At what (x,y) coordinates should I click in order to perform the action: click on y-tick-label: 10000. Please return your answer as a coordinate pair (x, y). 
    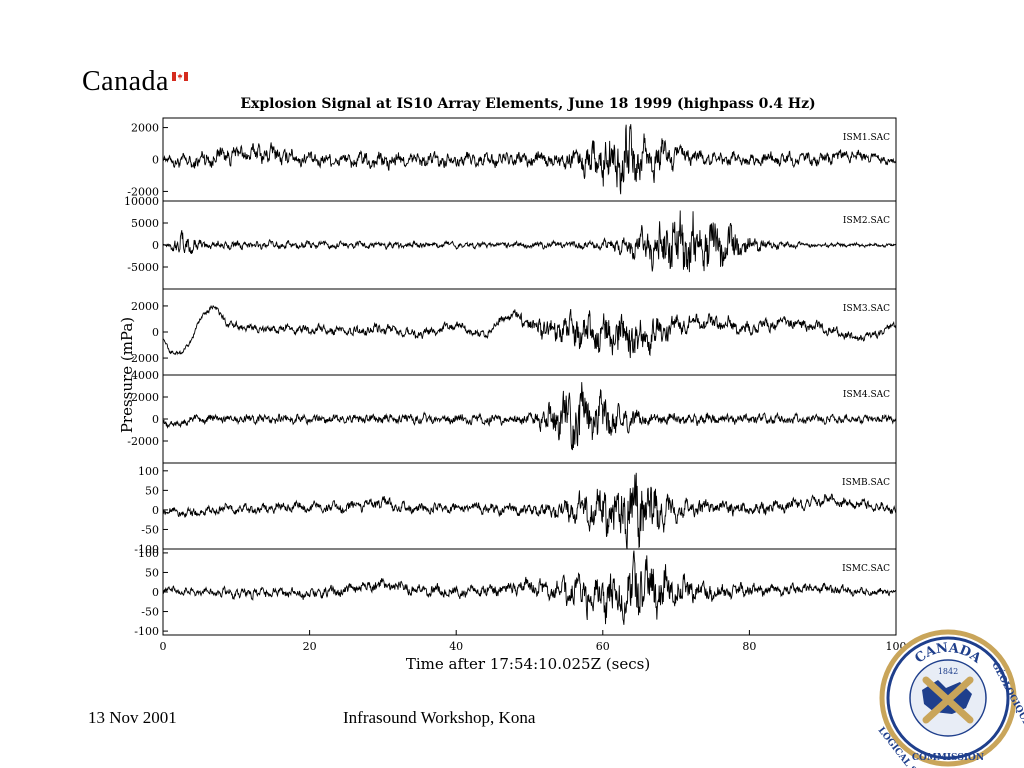
    Looking at the image, I should click on (141, 201).